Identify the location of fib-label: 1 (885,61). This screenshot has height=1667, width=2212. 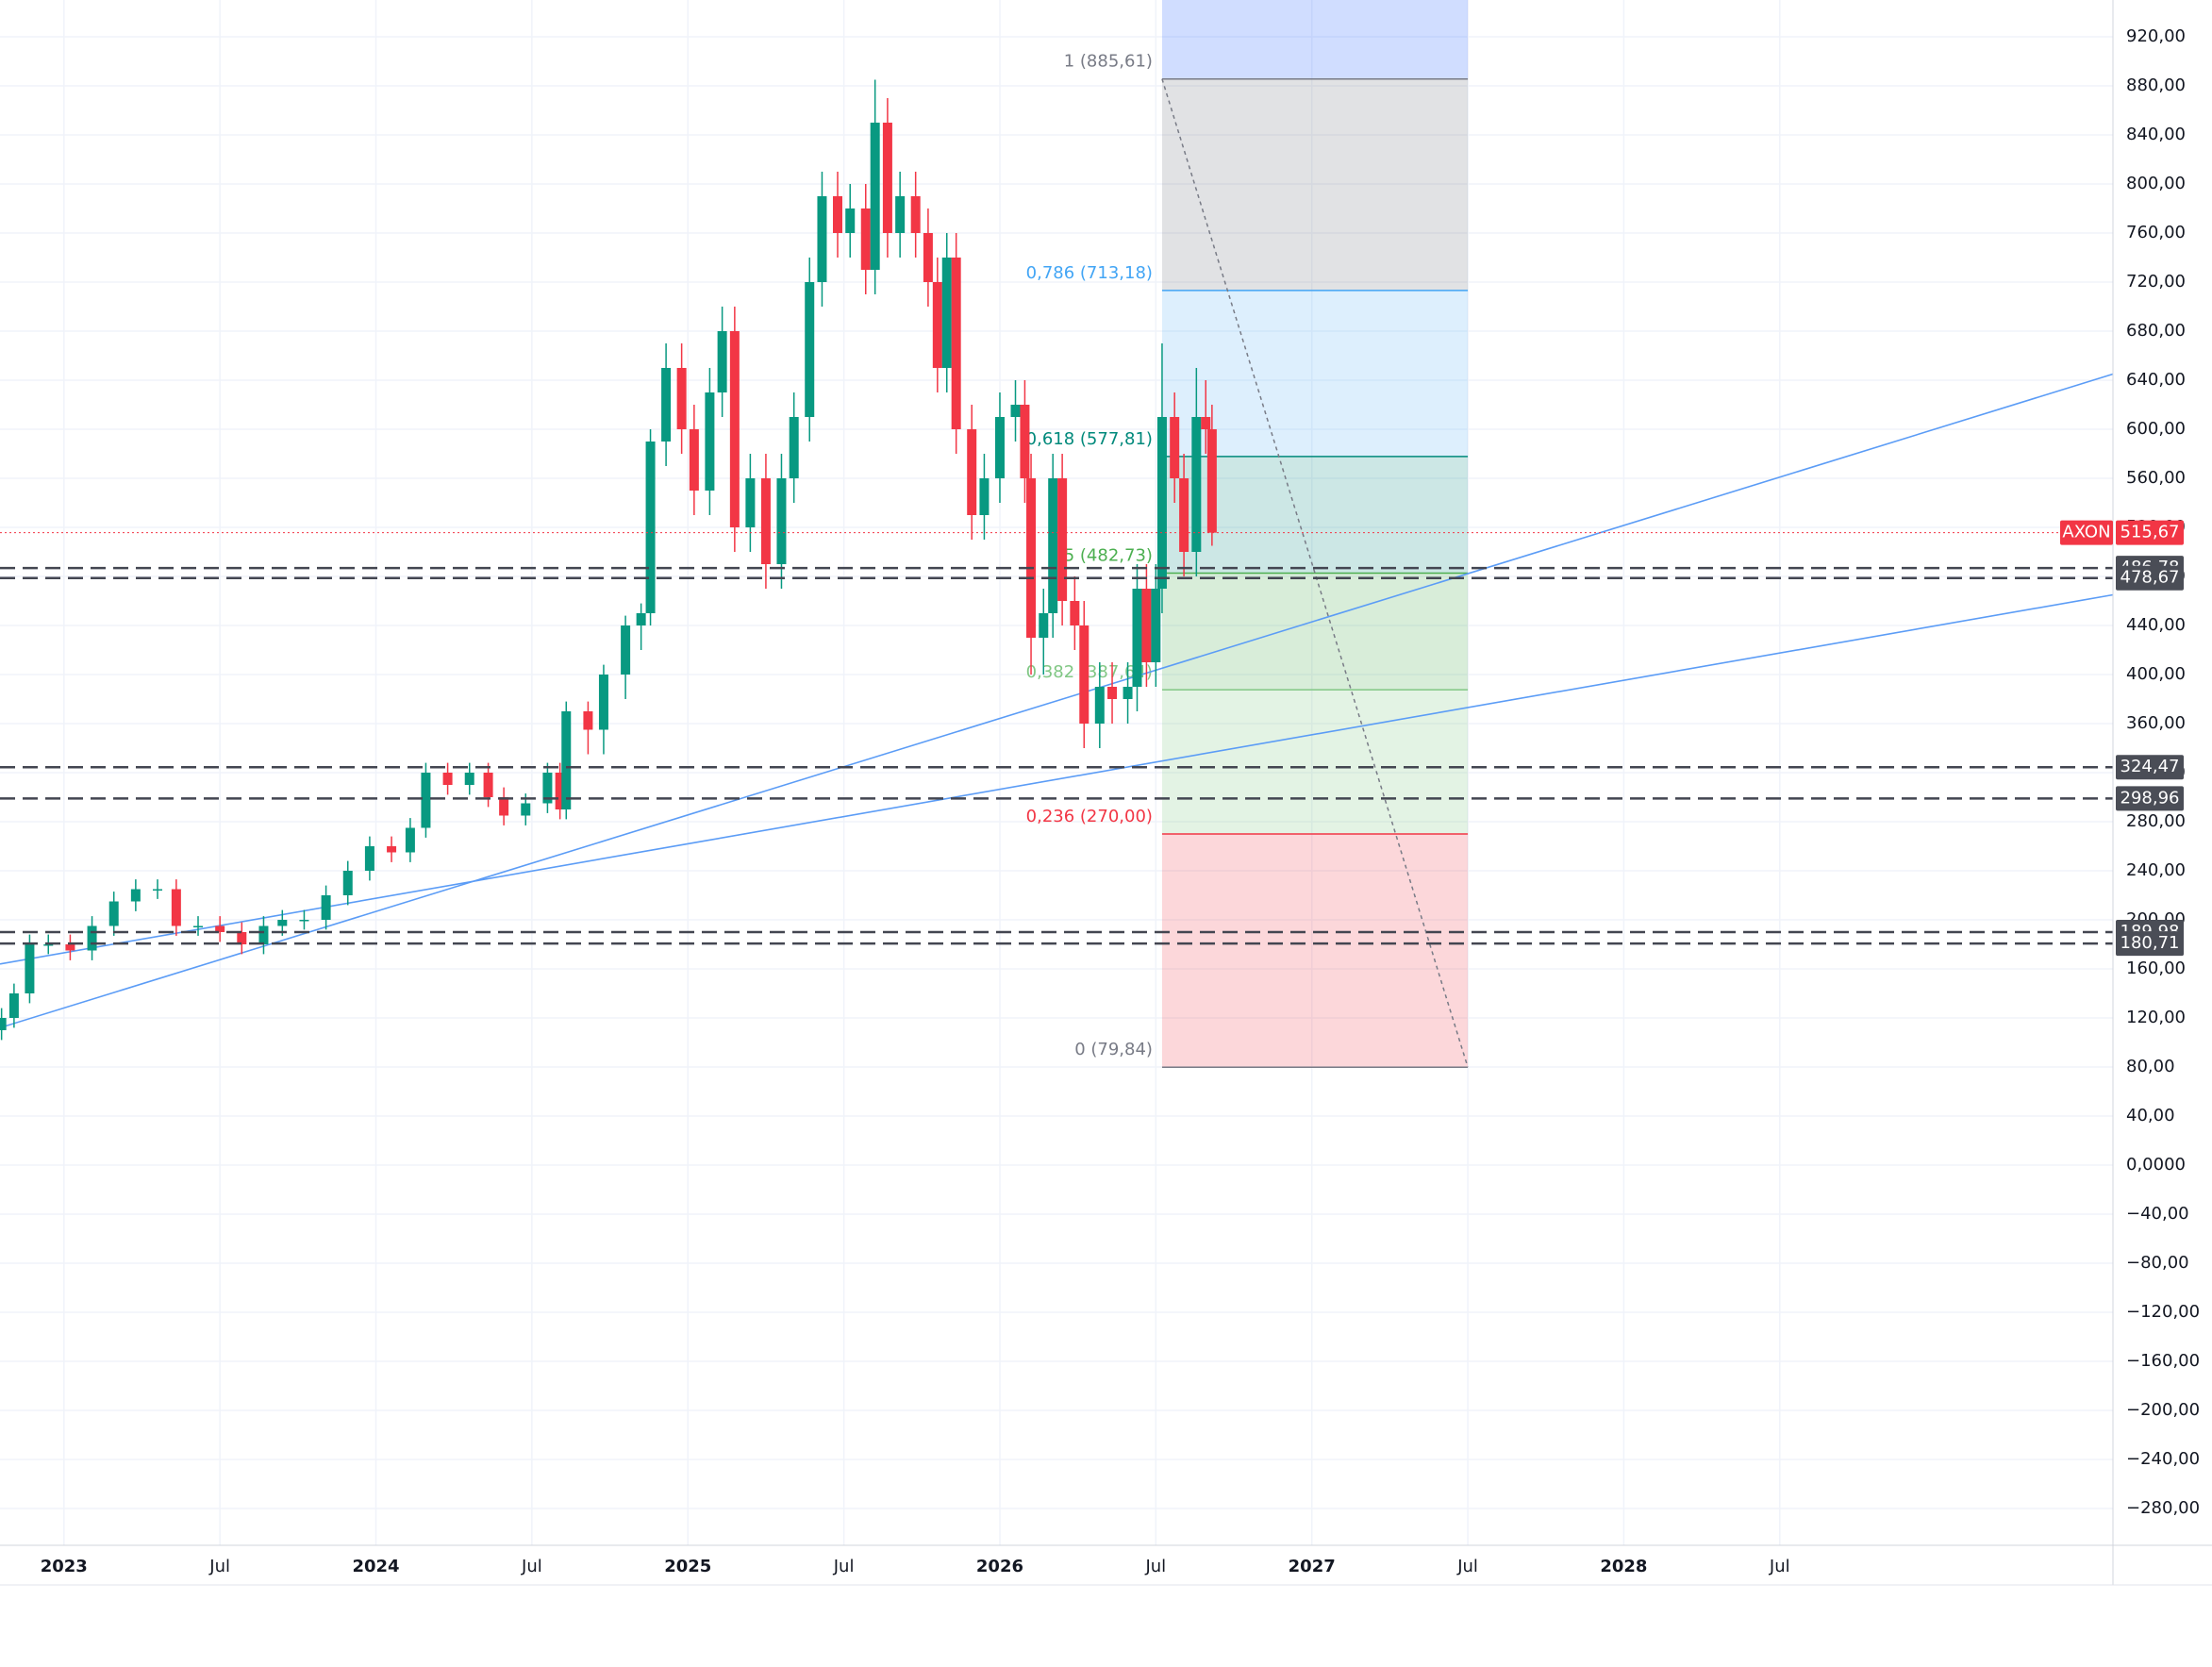
(1109, 62).